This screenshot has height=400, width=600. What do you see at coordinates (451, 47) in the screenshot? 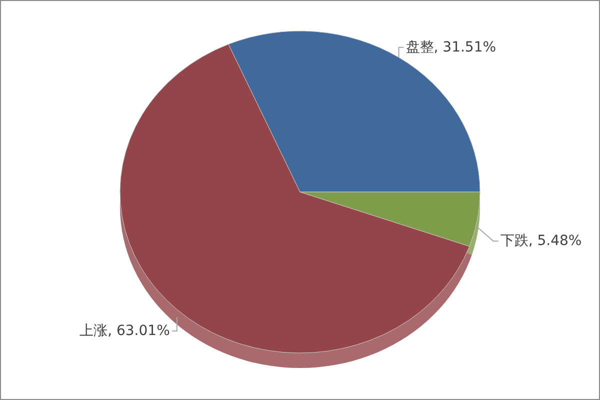
I see `slice-label: 盘整, 31.51%` at bounding box center [451, 47].